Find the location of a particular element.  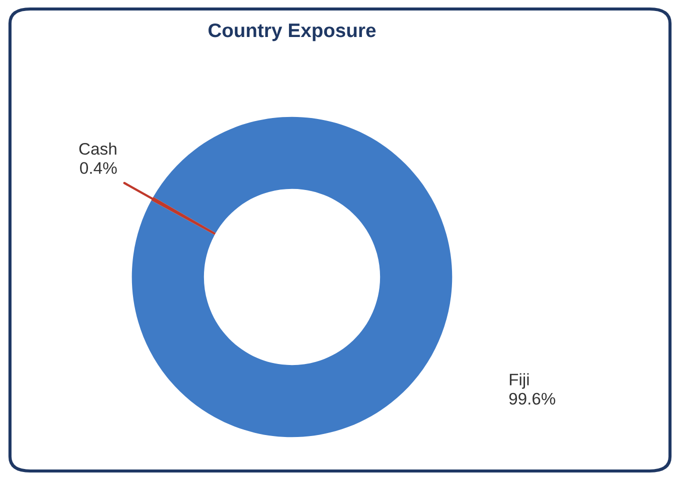

chart-title: Country Exposure is located at coordinates (292, 32).